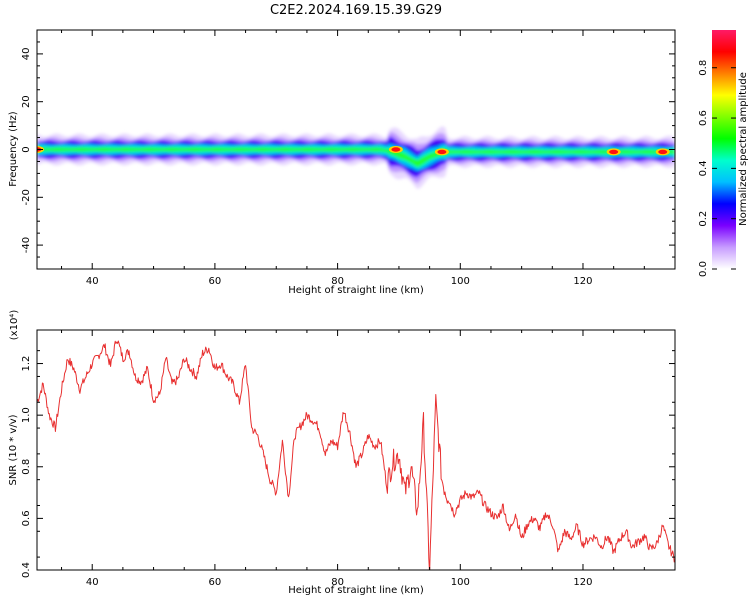  What do you see at coordinates (26, 245) in the screenshot?
I see `y-tick-label: -40` at bounding box center [26, 245].